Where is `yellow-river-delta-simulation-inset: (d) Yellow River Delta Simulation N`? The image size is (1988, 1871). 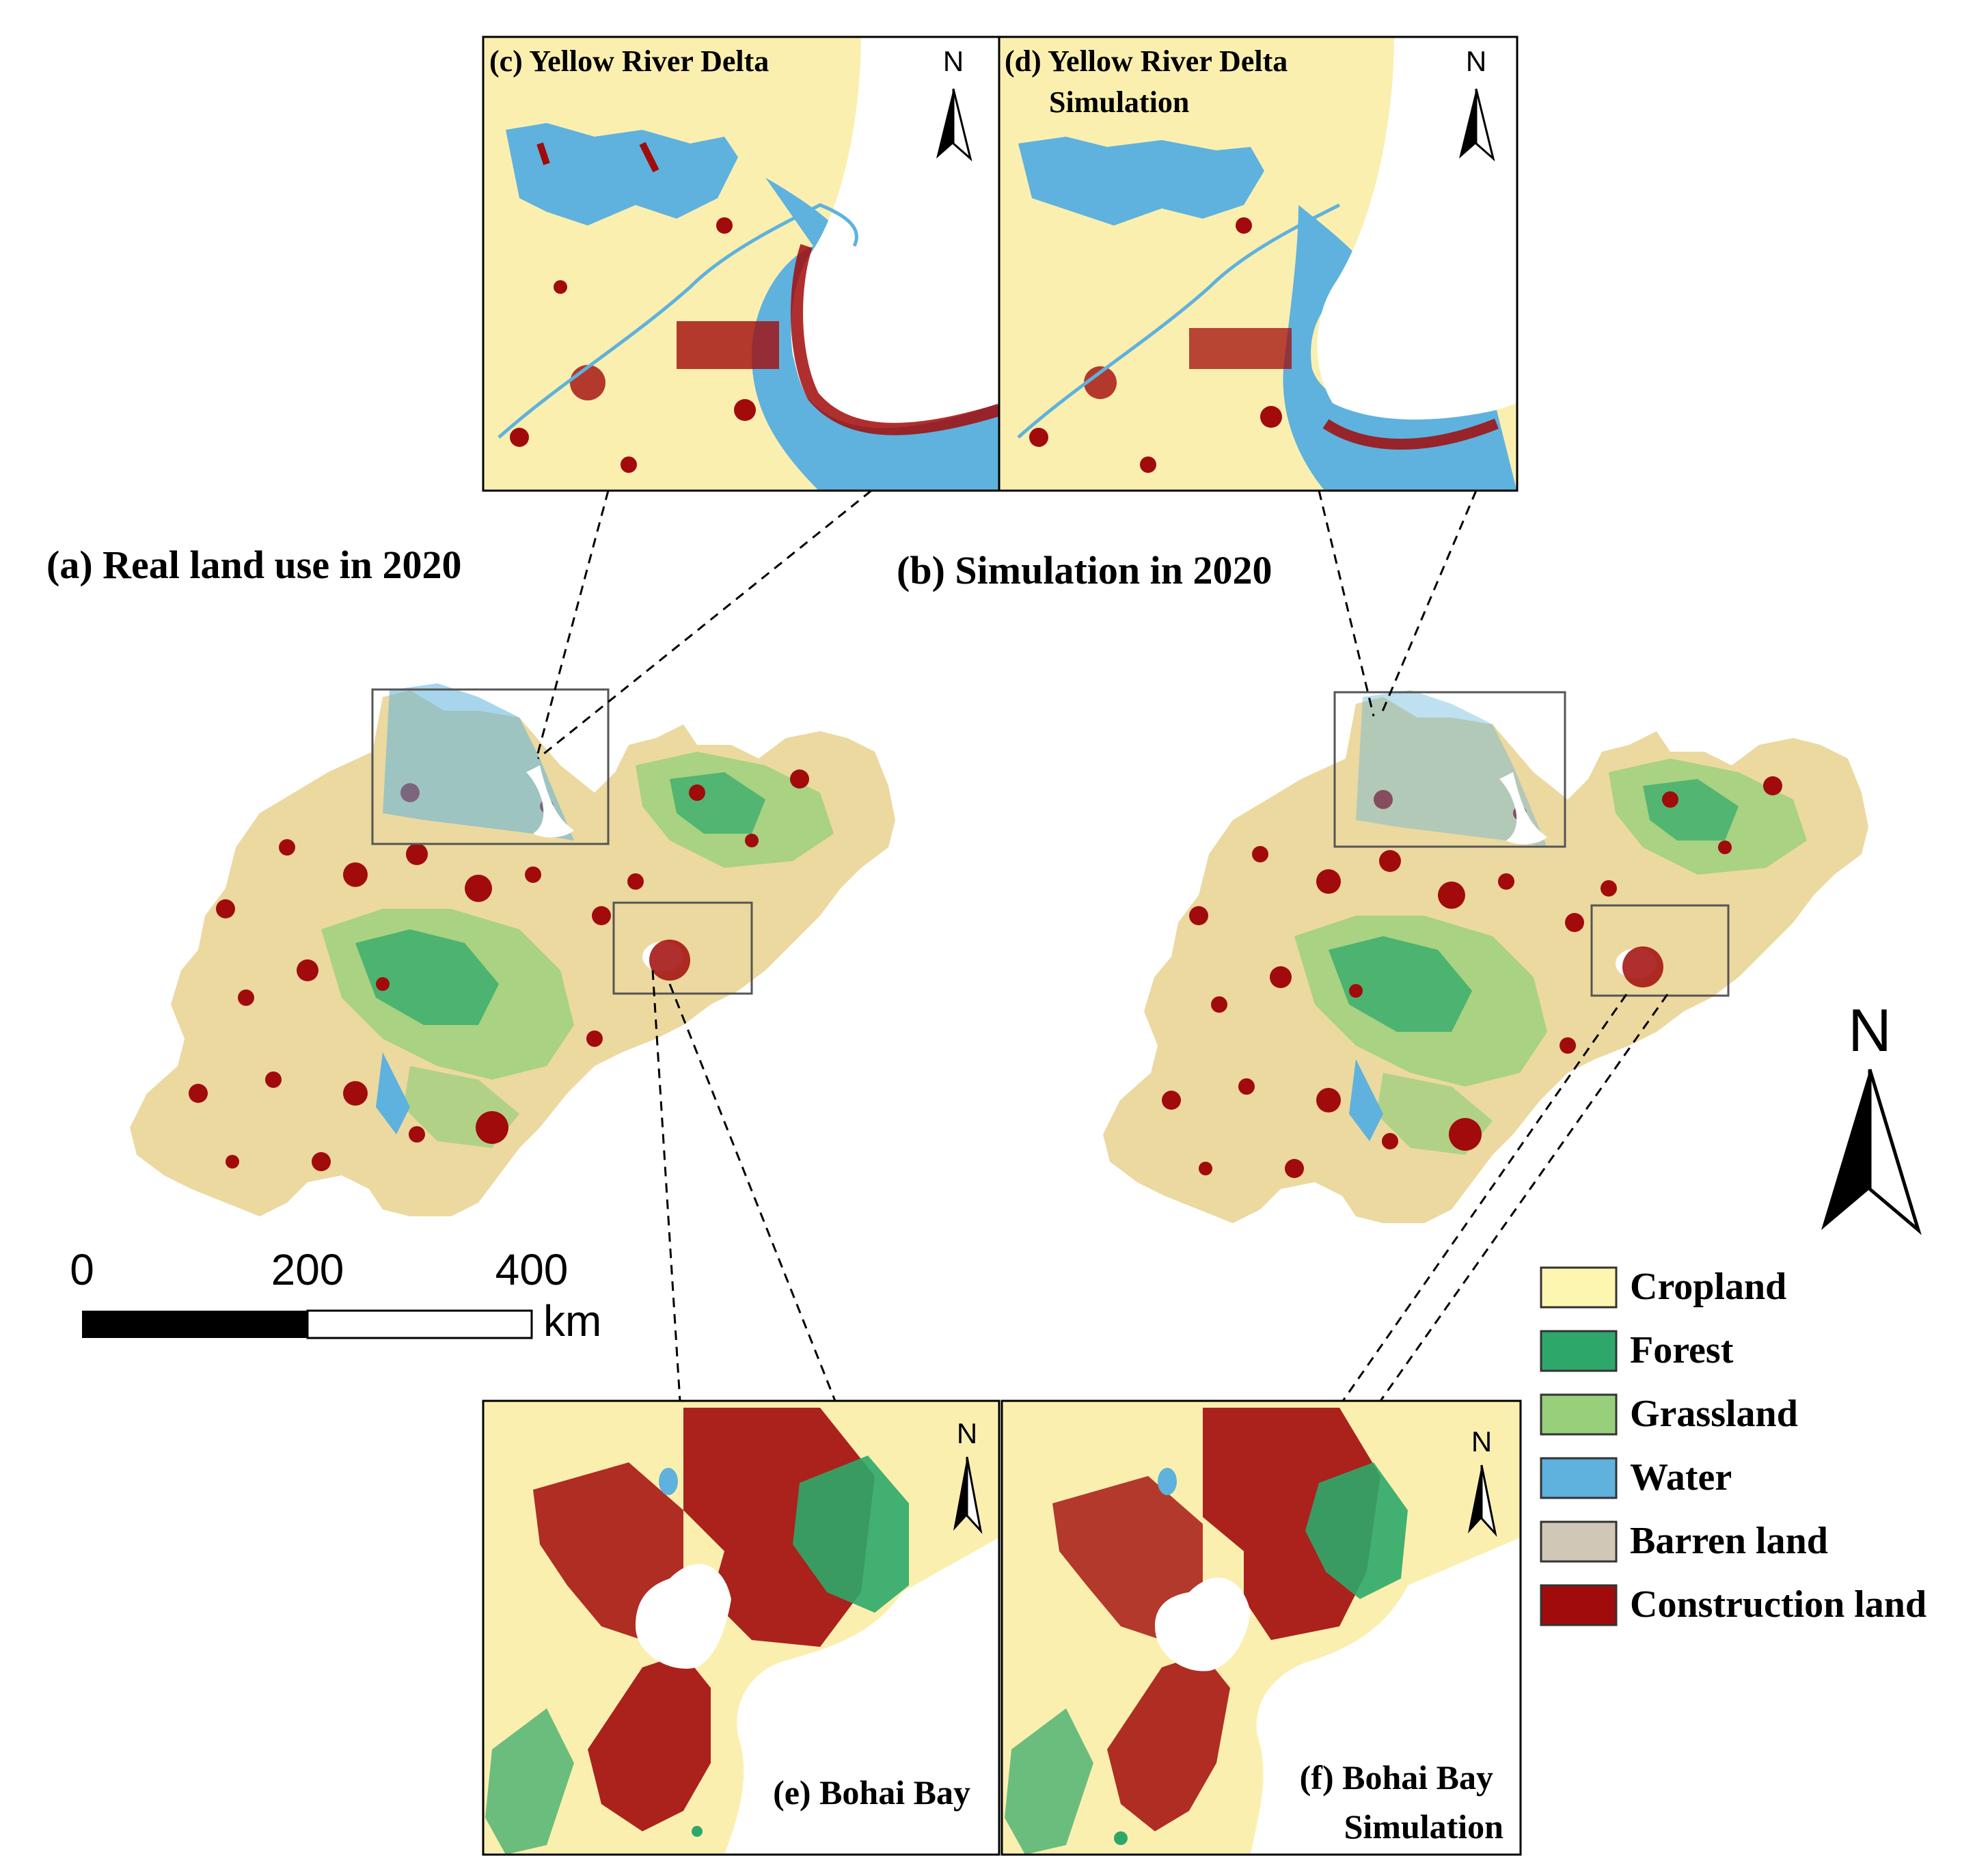
yellow-river-delta-simulation-inset: (d) Yellow River Delta Simulation N is located at coordinates (1258, 264).